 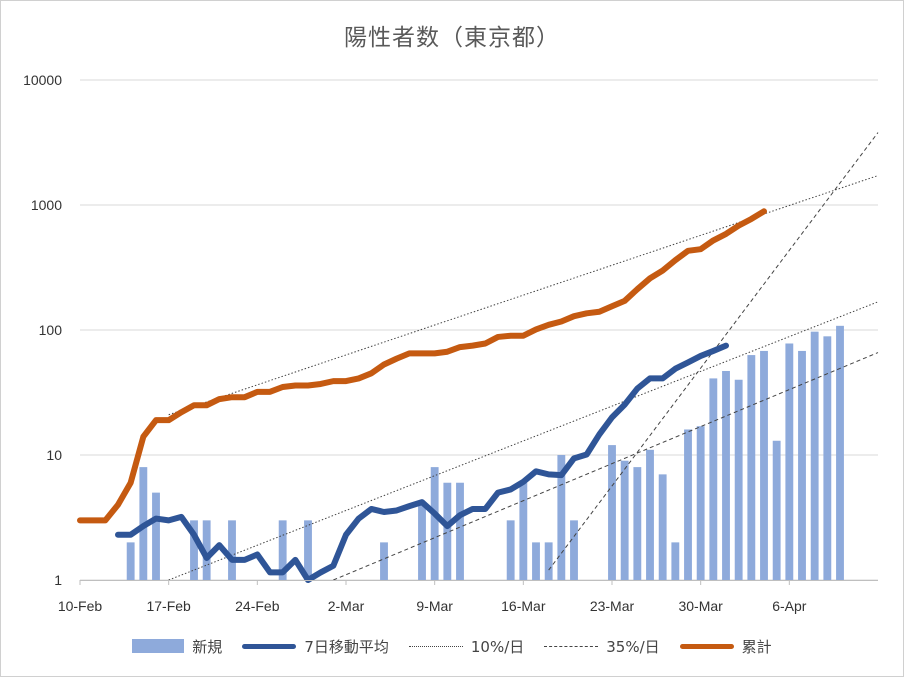 What do you see at coordinates (54, 455) in the screenshot?
I see `y-tick-label: 10` at bounding box center [54, 455].